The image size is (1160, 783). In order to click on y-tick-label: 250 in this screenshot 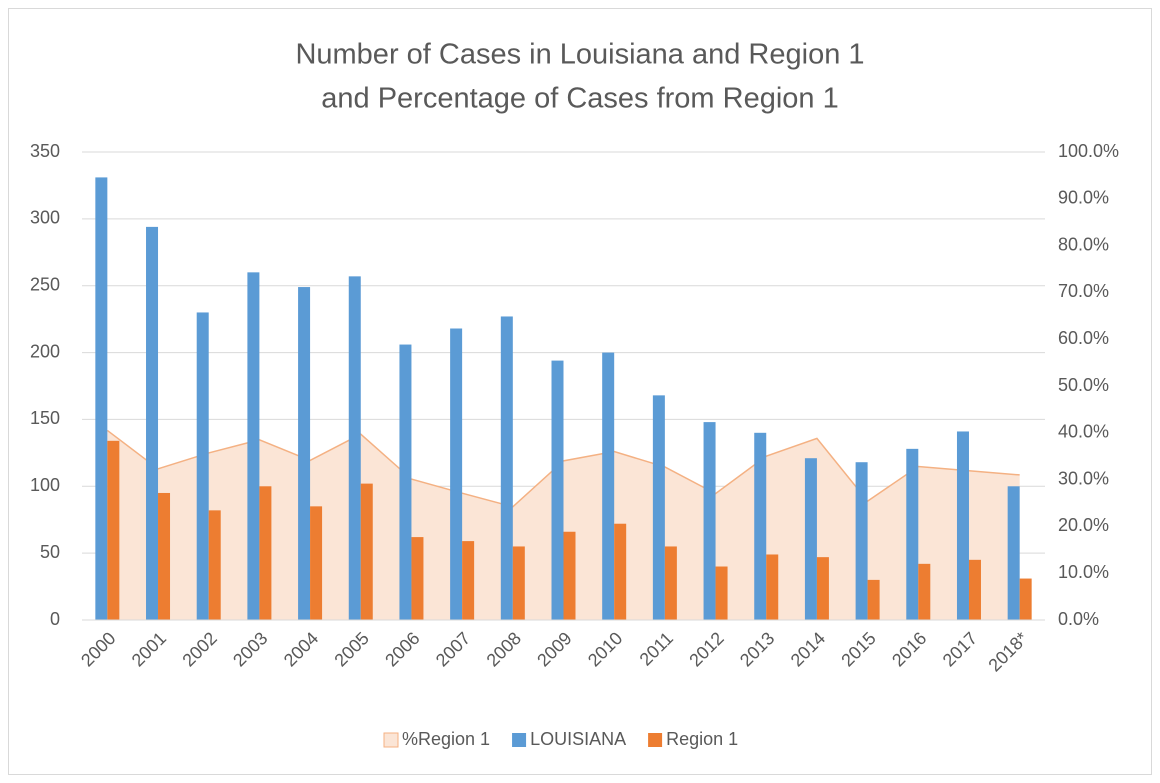, I will do `click(45, 284)`.